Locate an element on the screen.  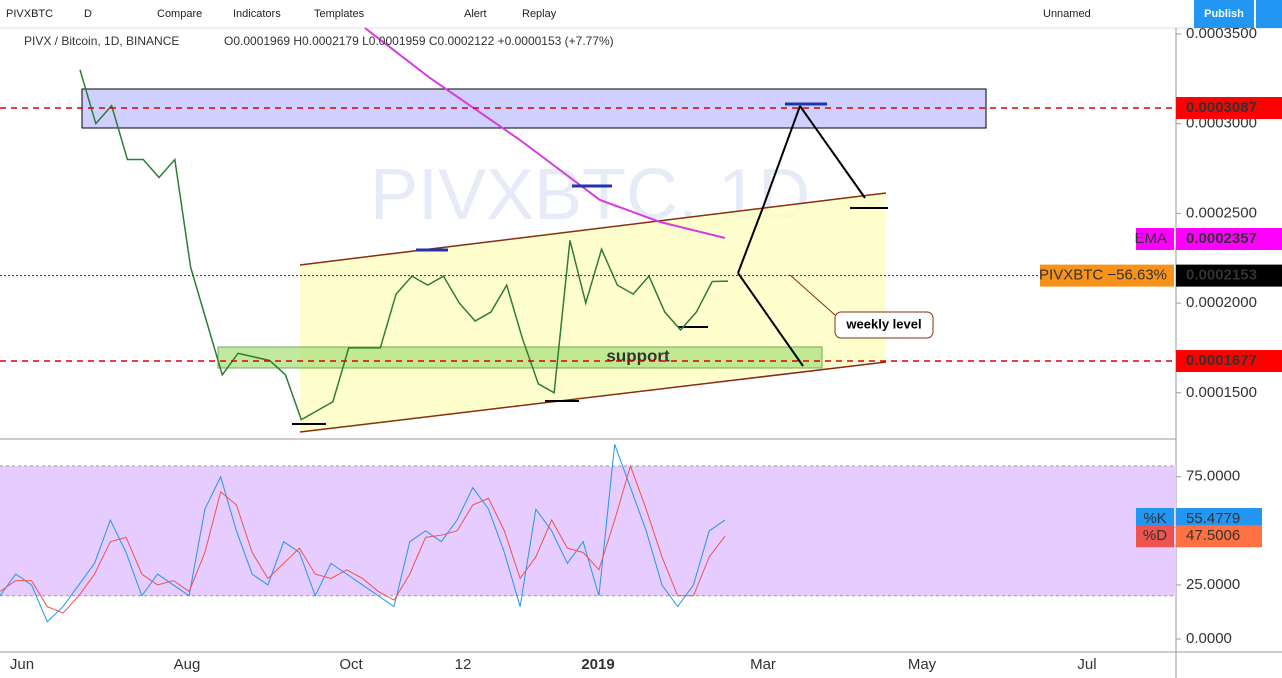
time-label: Aug is located at coordinates (187, 664).